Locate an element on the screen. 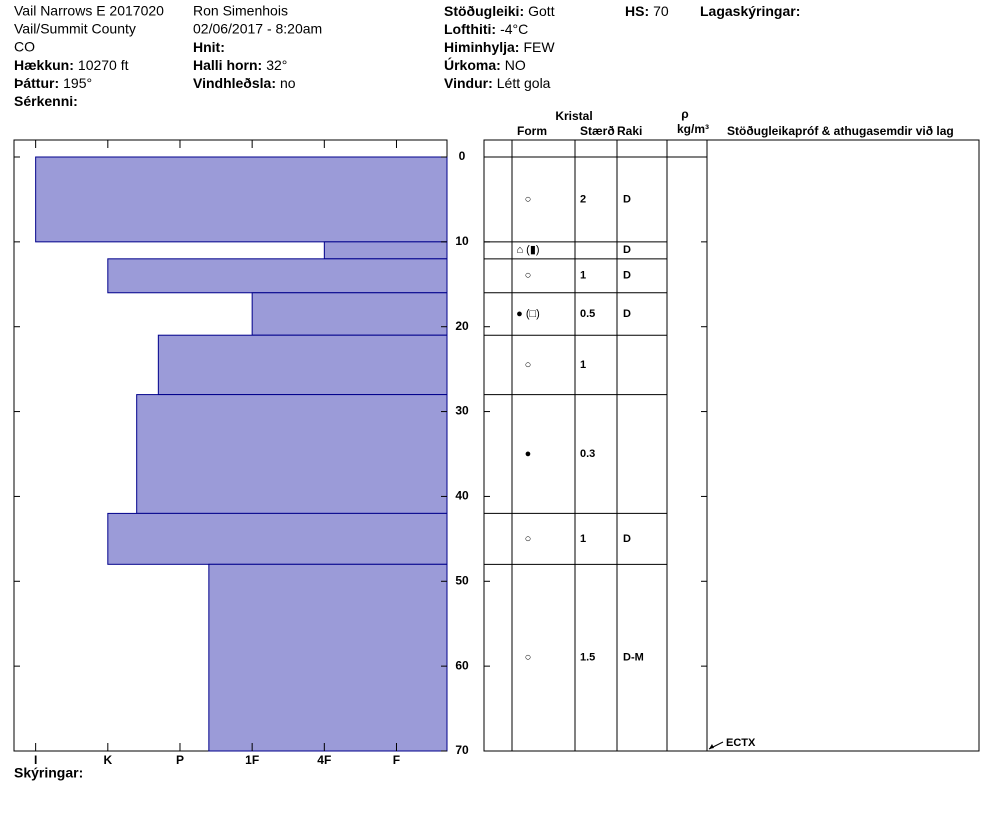  header-field: Hækkun: 10270 ft is located at coordinates (71, 65).